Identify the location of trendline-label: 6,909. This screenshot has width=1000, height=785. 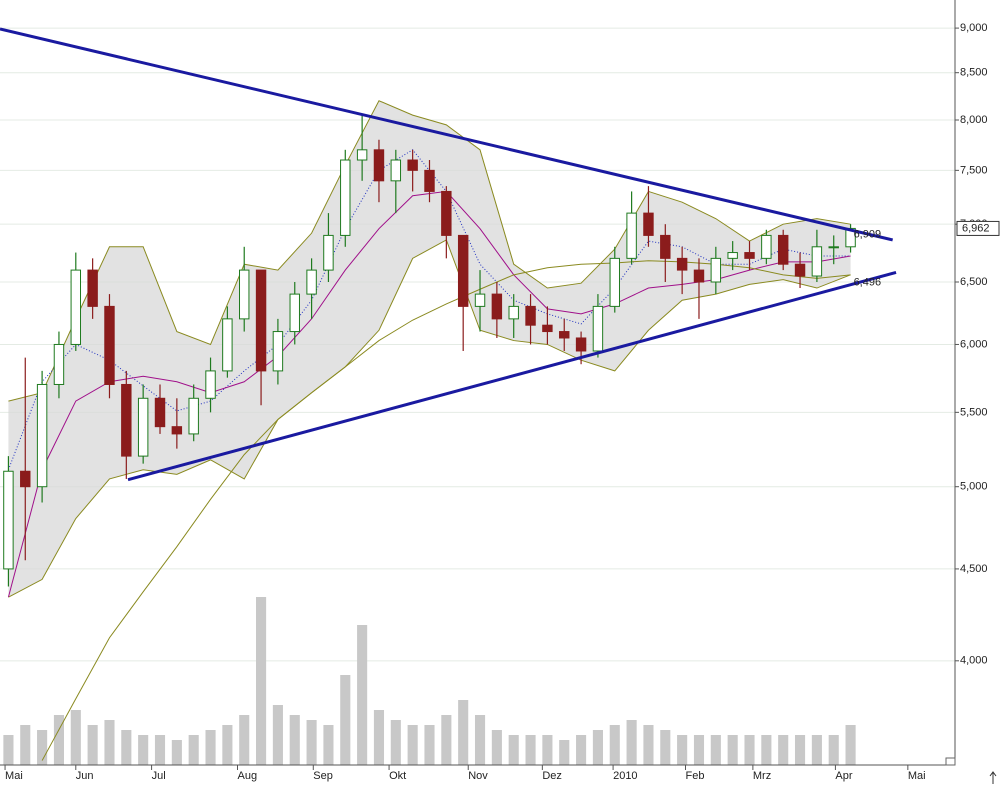
(868, 234).